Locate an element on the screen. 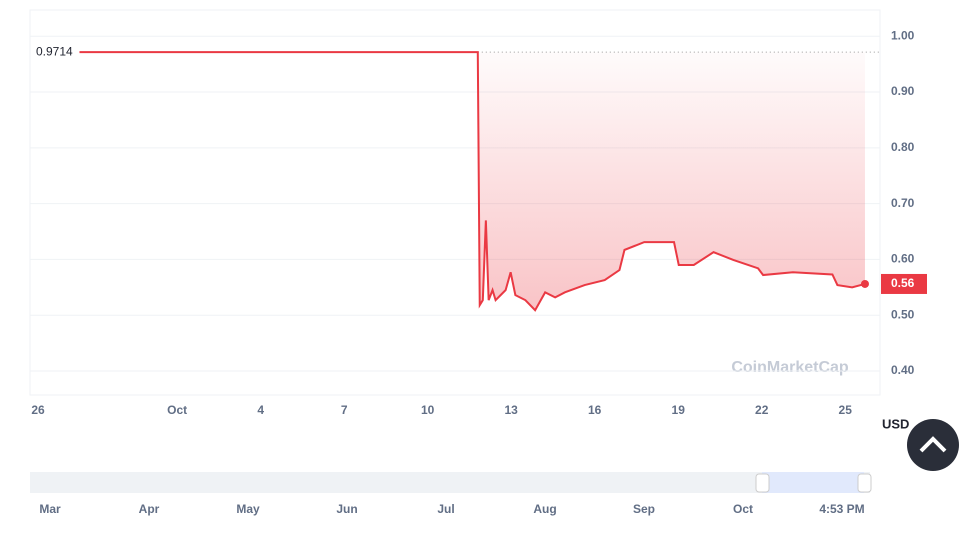 This screenshot has height=536, width=961. y-tick-label: 0.50 is located at coordinates (903, 314).